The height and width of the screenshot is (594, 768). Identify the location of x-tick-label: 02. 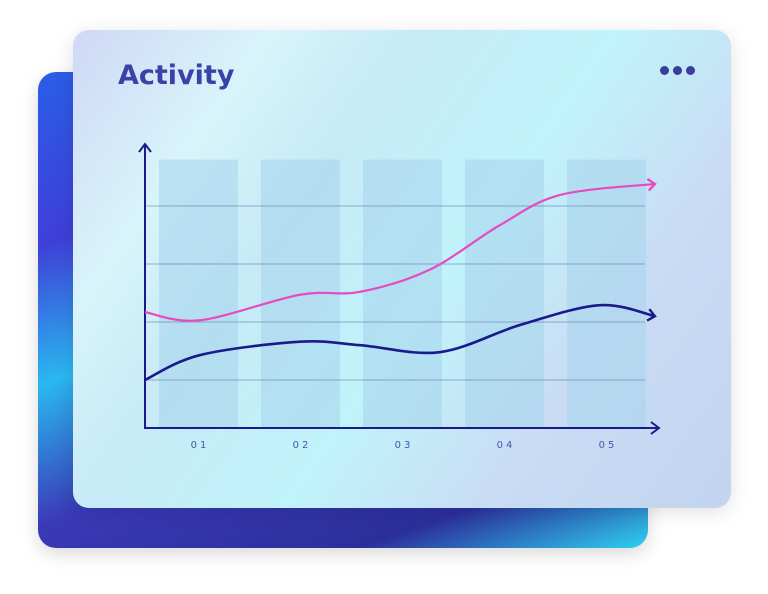
(302, 445).